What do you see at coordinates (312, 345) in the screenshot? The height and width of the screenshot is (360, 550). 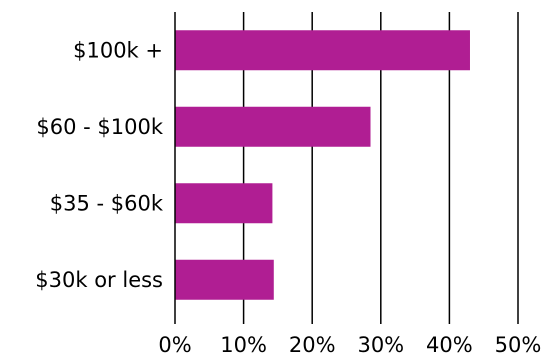 I see `x-tick-label: 20%` at bounding box center [312, 345].